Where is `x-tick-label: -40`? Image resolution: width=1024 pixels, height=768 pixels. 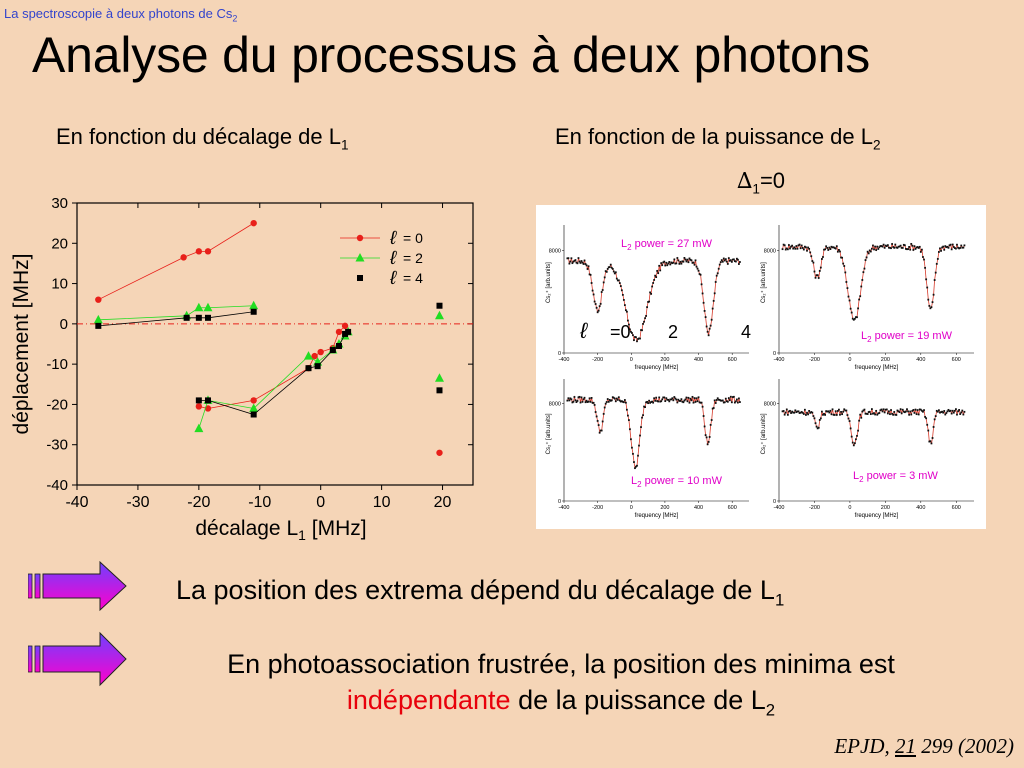 x-tick-label: -40 is located at coordinates (76, 502).